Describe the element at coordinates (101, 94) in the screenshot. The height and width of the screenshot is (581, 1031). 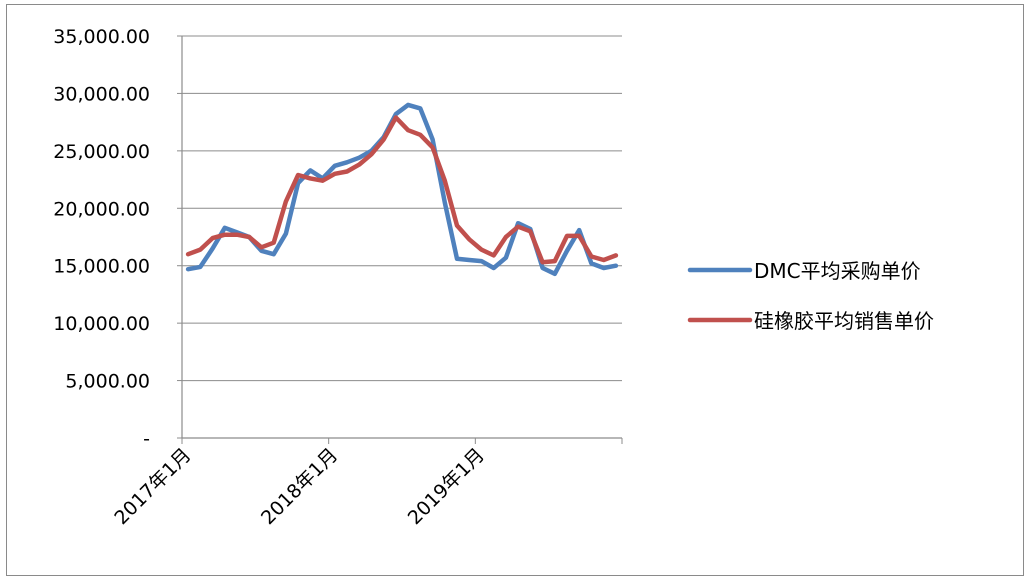
I see `y-tick-label: 30,000.00` at that location.